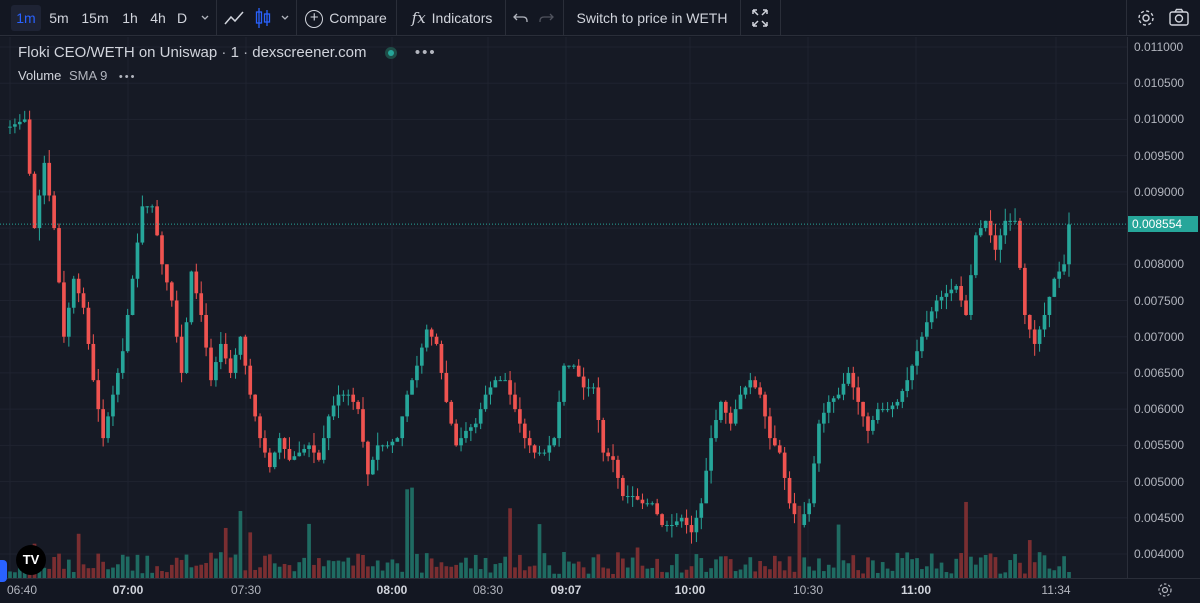  I want to click on indicators-button: fx Indicators, so click(452, 18).